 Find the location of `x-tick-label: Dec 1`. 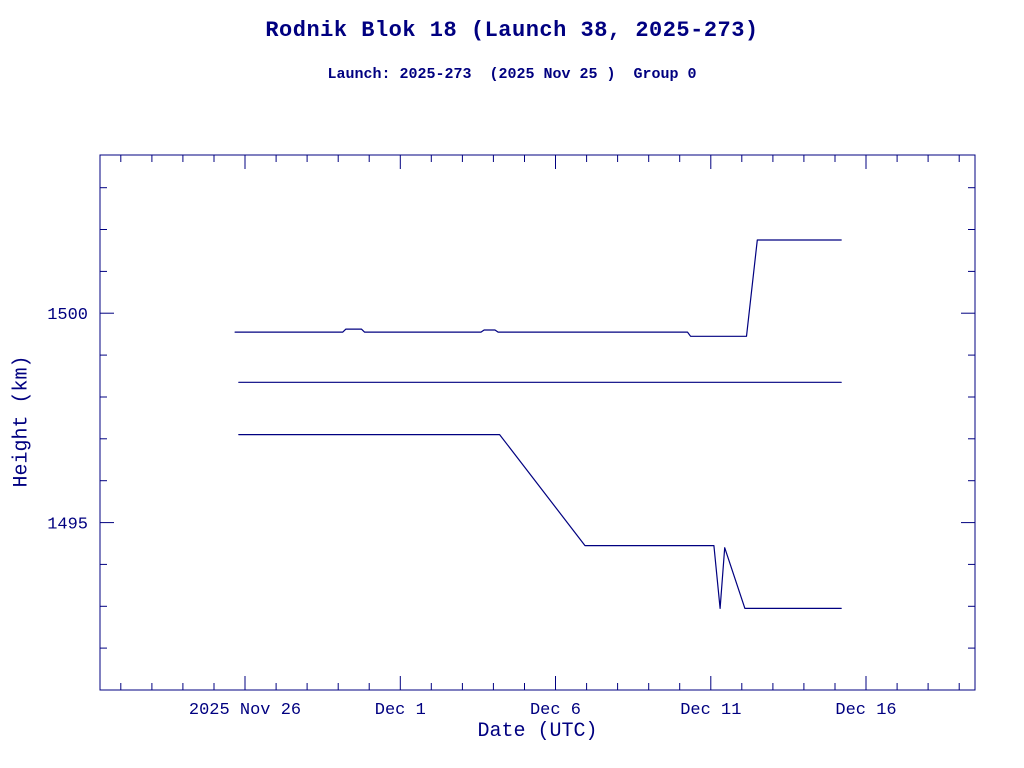

x-tick-label: Dec 1 is located at coordinates (400, 710).